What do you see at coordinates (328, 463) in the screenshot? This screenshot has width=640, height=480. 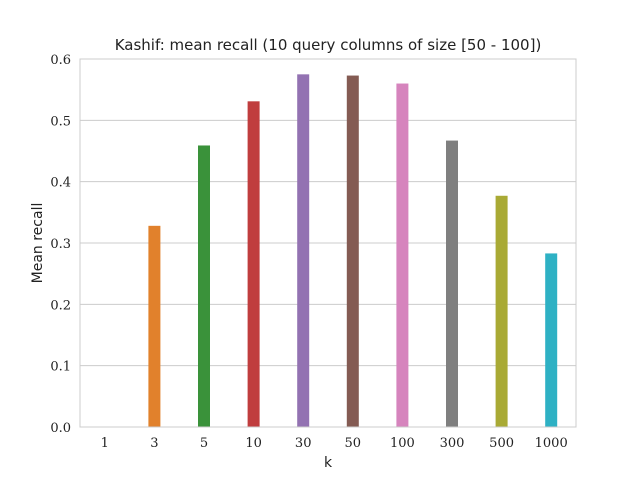 I see `x-axis-label: k` at bounding box center [328, 463].